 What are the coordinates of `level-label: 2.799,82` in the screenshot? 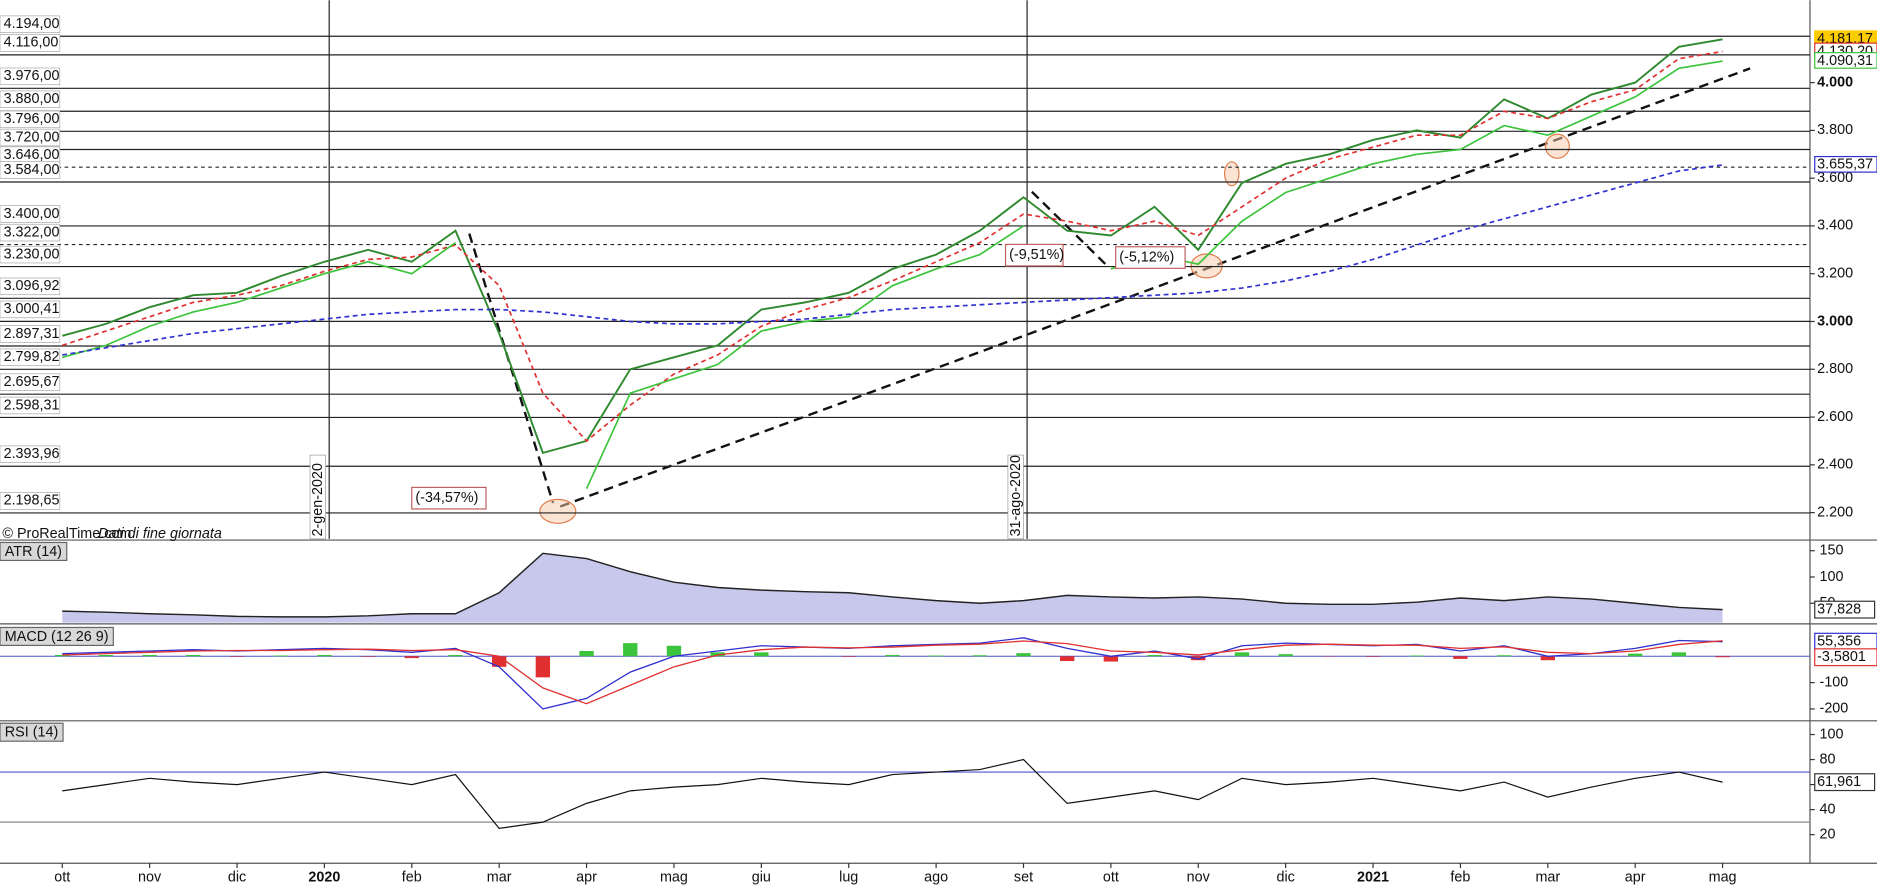 It's located at (32, 357).